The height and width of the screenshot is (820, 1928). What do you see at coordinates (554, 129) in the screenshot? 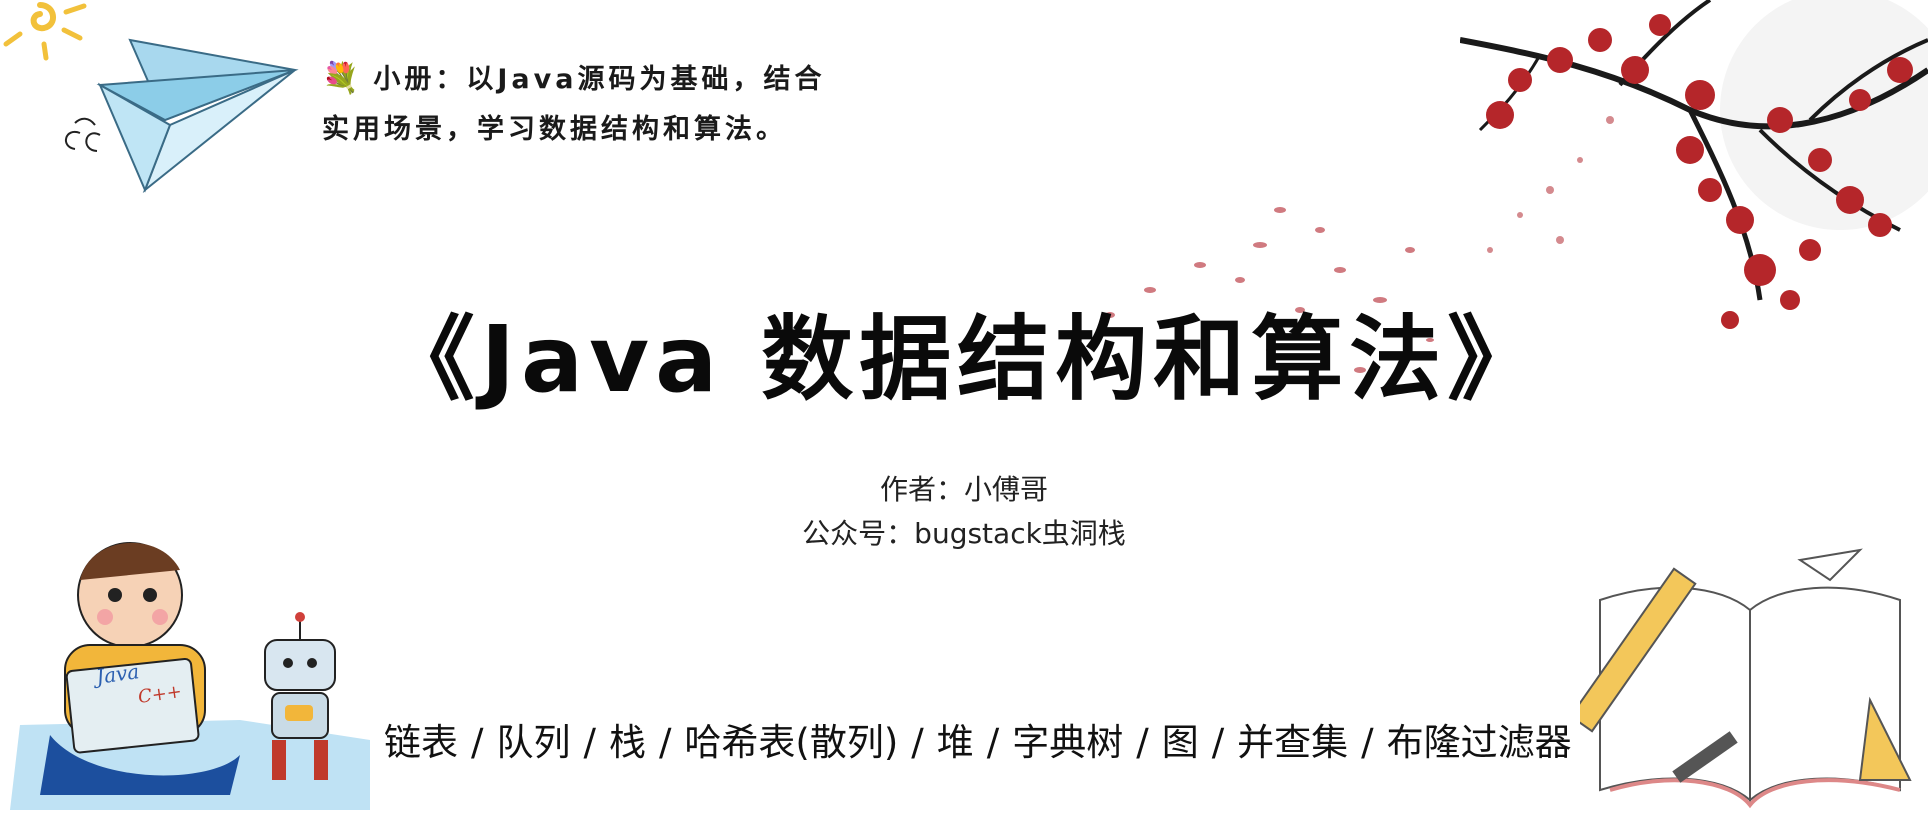
I see `intro-line-2: 实用场景，学习数据结构和算法。` at bounding box center [554, 129].